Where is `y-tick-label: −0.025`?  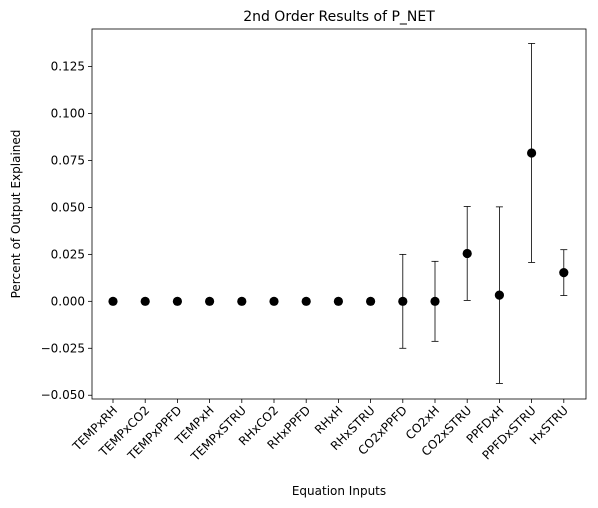 y-tick-label: −0.025 is located at coordinates (63, 348).